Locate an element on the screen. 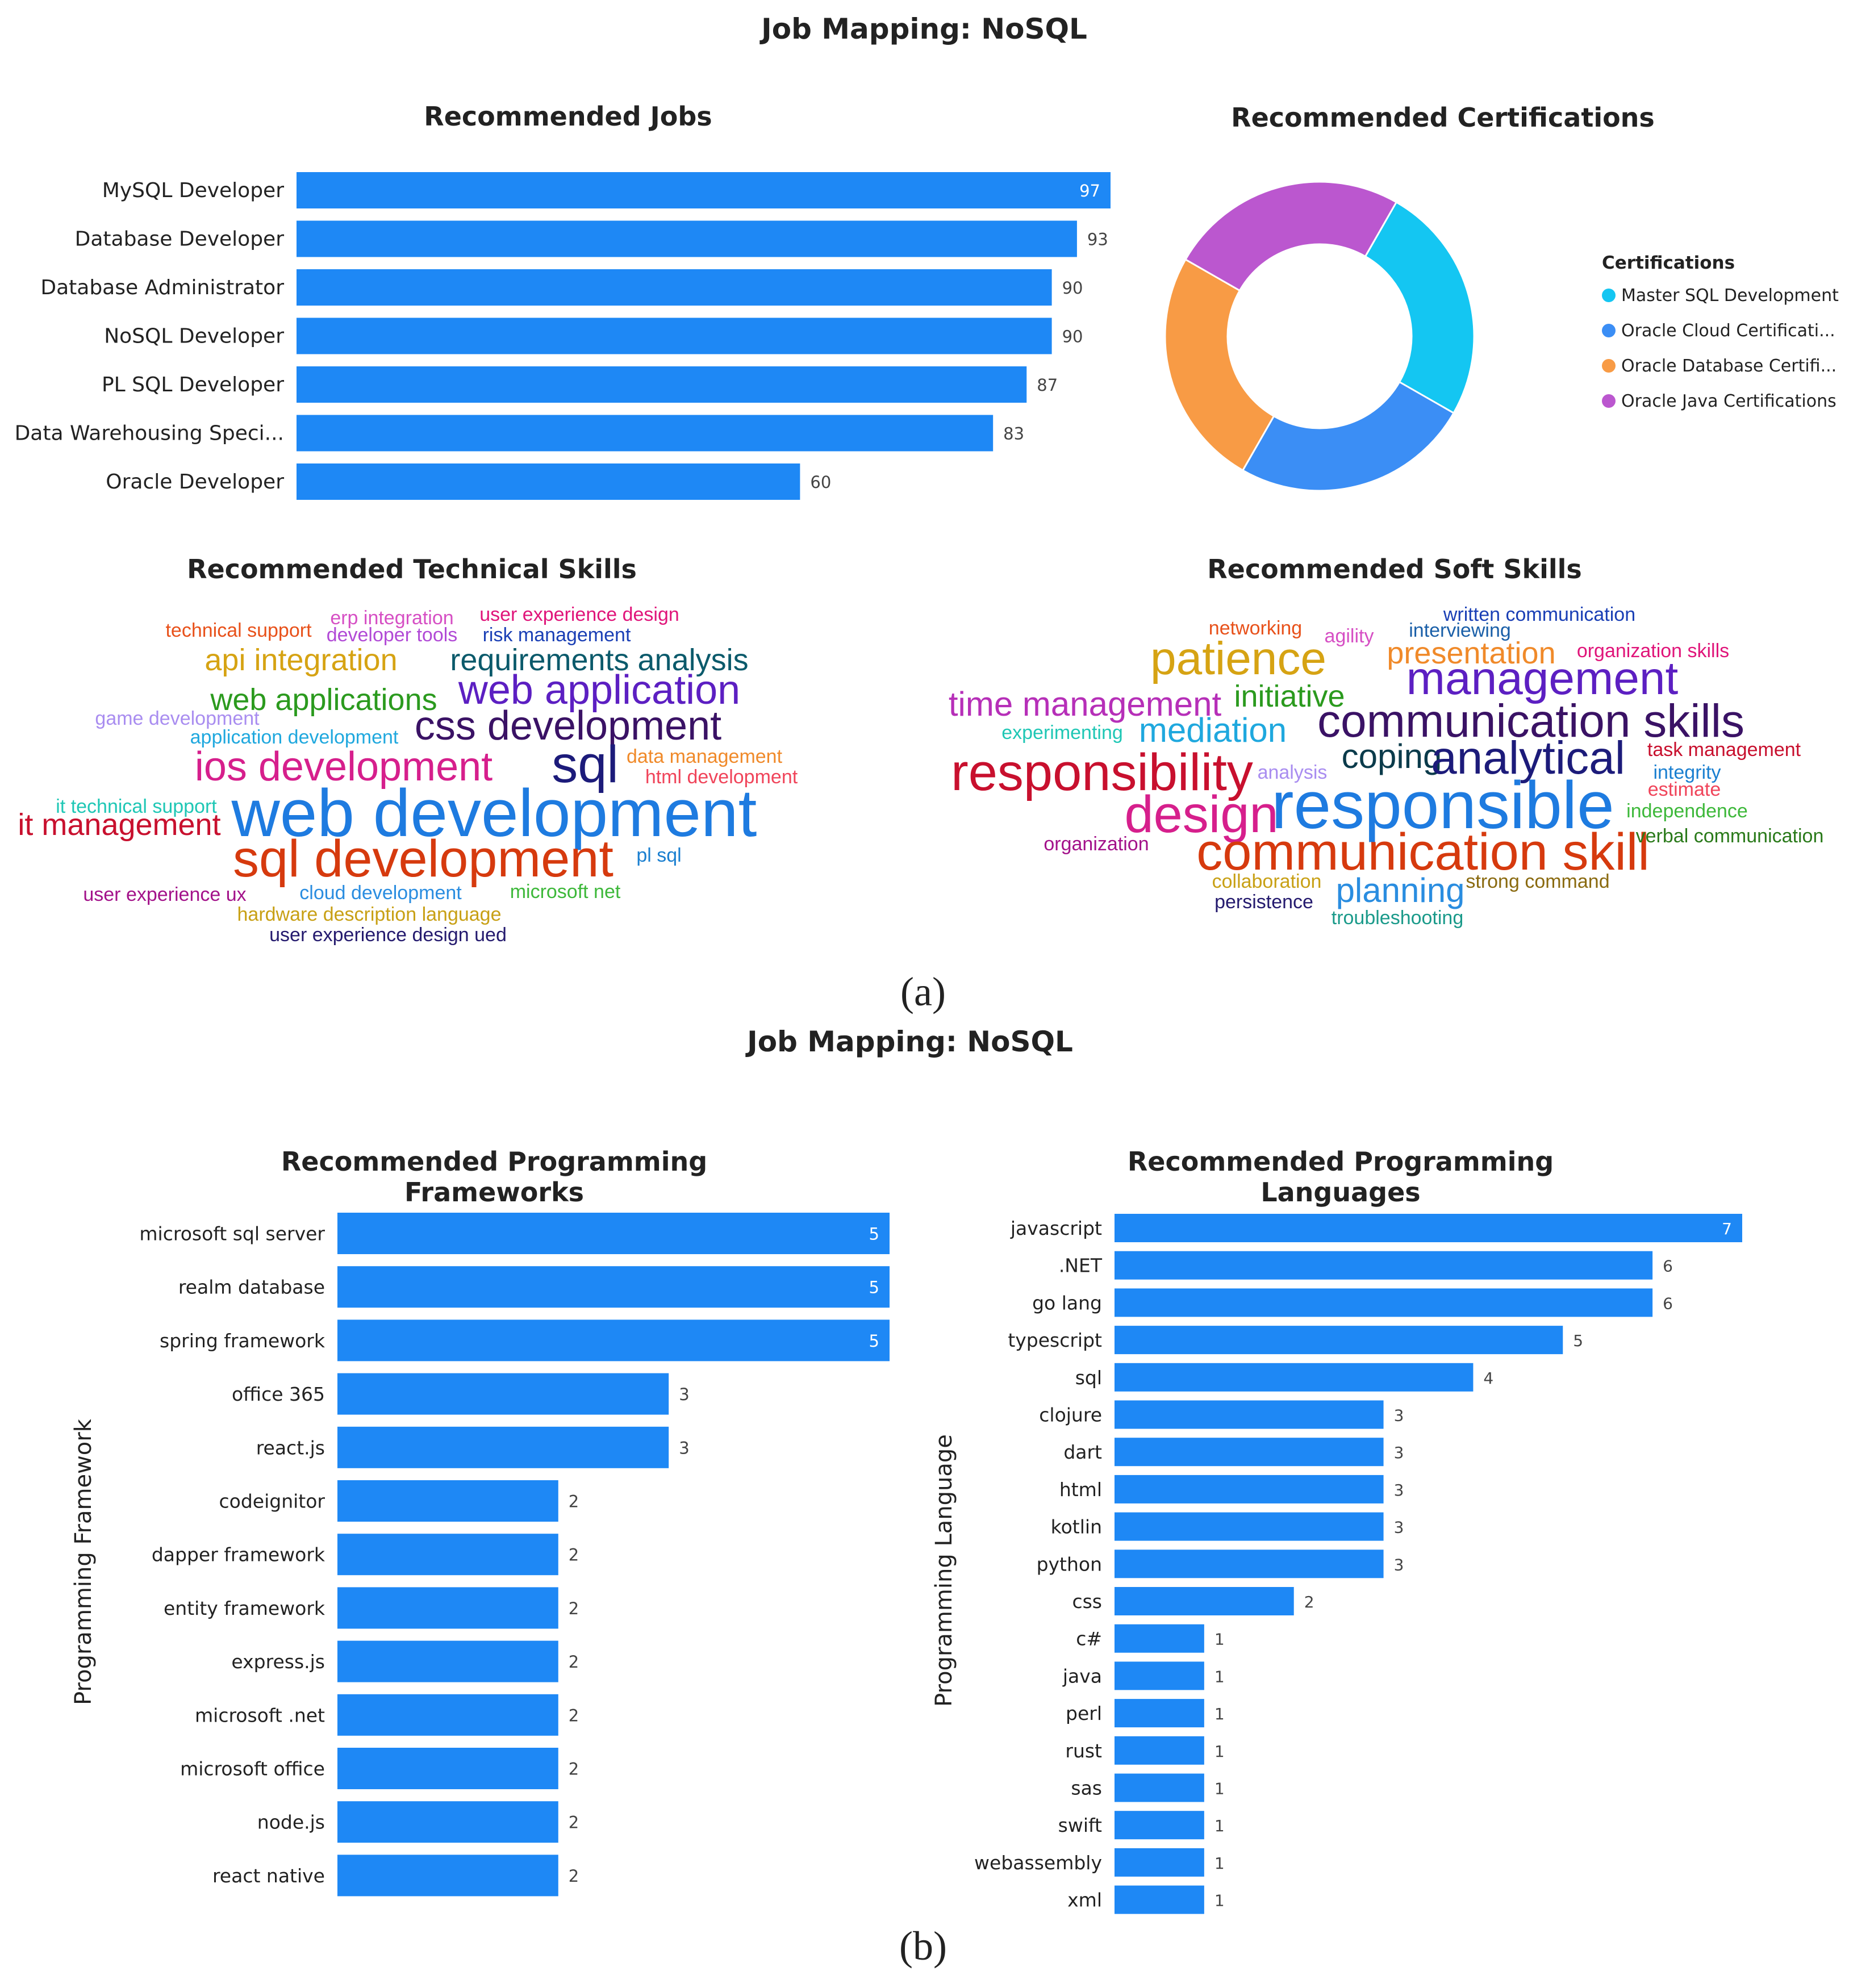  certifications-chart-title: Recommended Certifications is located at coordinates (1443, 117).